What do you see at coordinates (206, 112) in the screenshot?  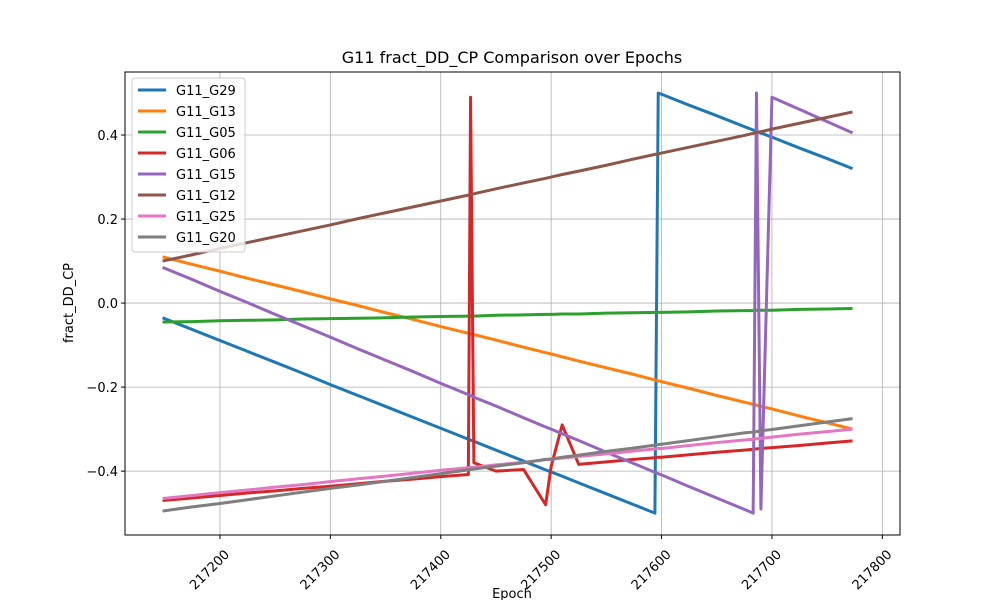 I see `legend-label: G11_G13` at bounding box center [206, 112].